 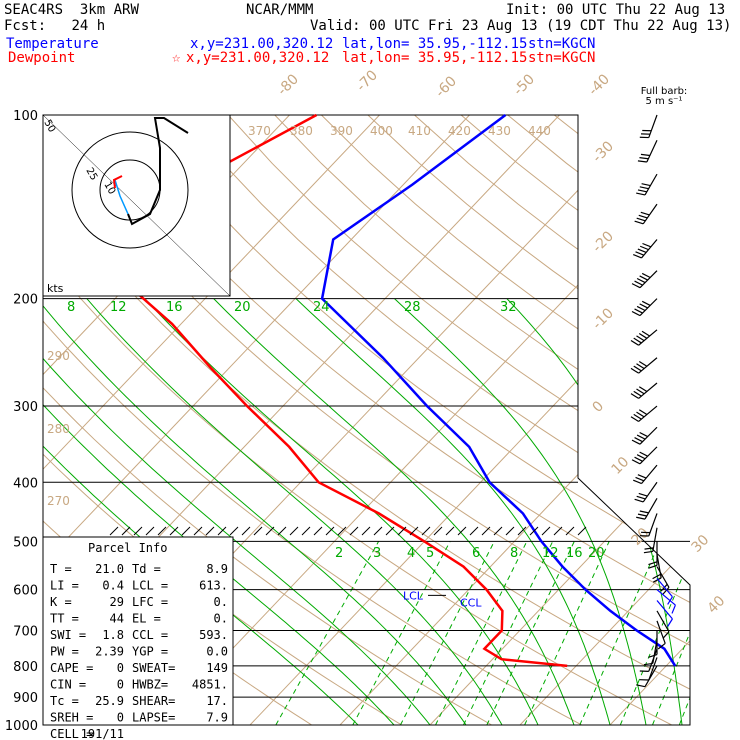 I want to click on moist-adiabat-label: 24, so click(x=321, y=307).